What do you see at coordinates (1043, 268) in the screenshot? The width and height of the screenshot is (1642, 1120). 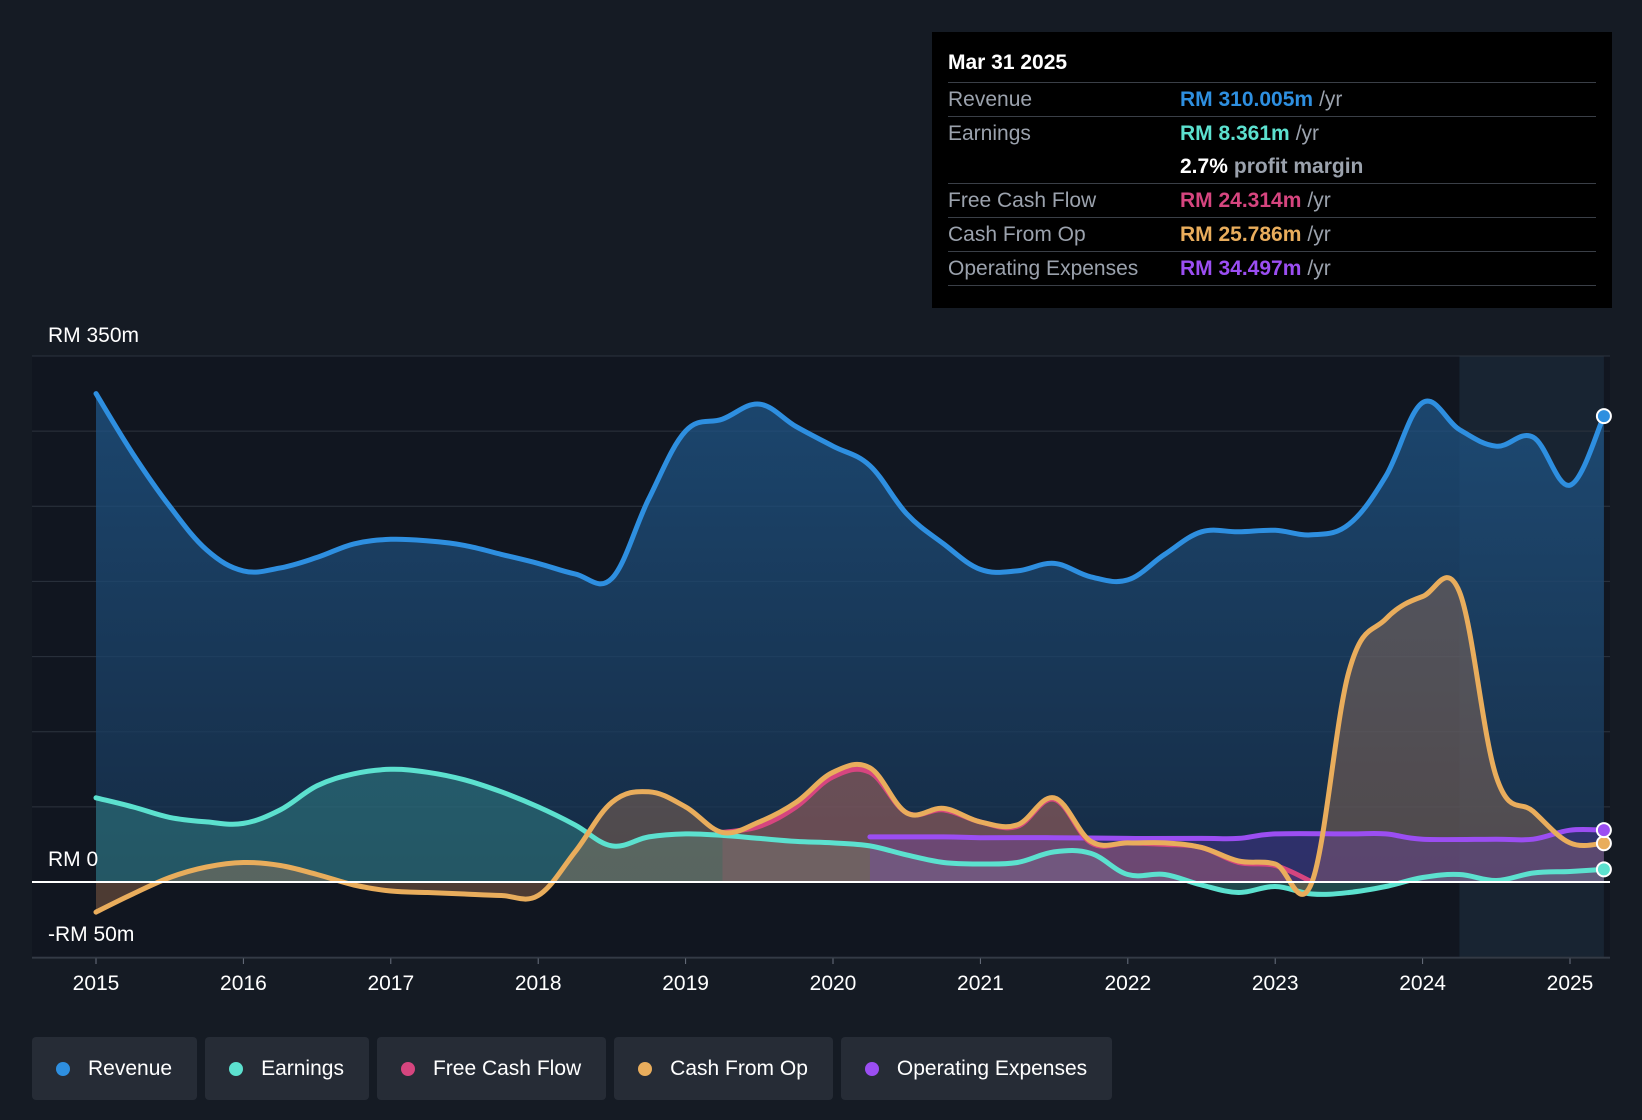 I see `tooltip-label: Operating Expenses` at bounding box center [1043, 268].